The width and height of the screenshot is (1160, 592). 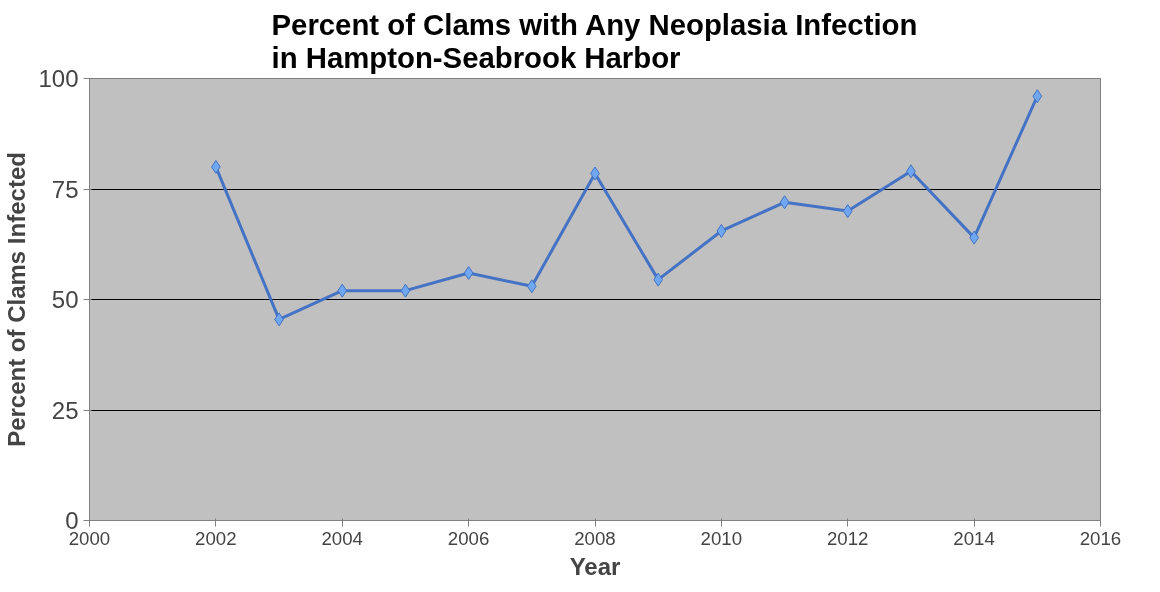 I want to click on y-tick-label: 75, so click(x=65, y=189).